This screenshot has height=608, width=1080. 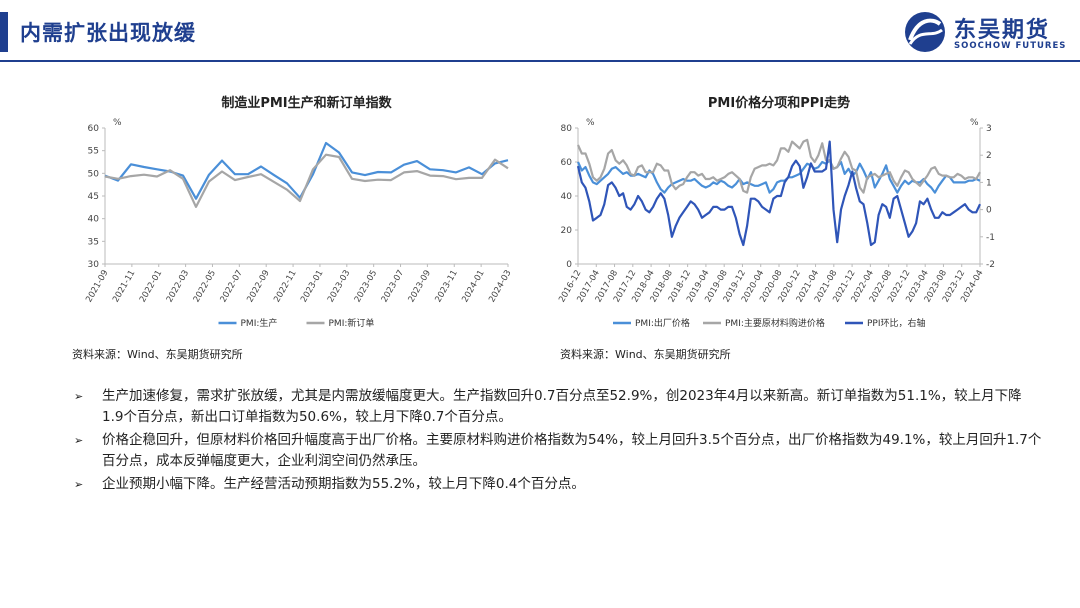 What do you see at coordinates (645, 354) in the screenshot?
I see `source-note-right: 资料来源：Wind、东吴期货研究所` at bounding box center [645, 354].